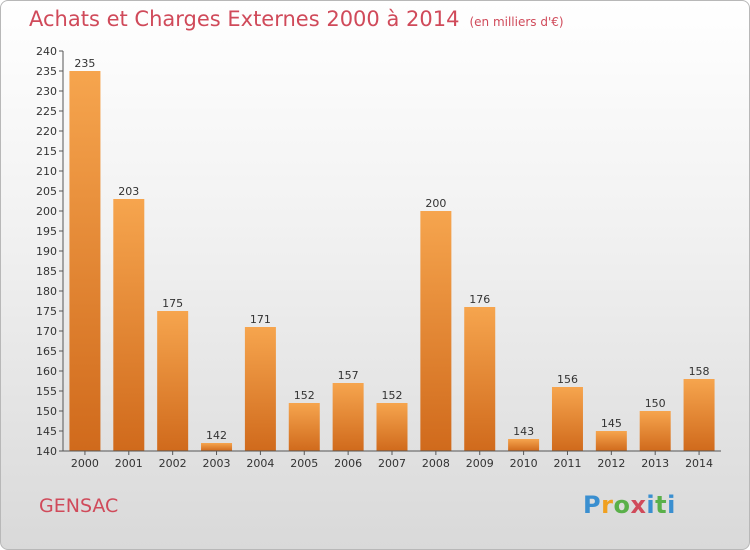  Describe the element at coordinates (46, 71) in the screenshot. I see `y-tick-label: 235` at that location.